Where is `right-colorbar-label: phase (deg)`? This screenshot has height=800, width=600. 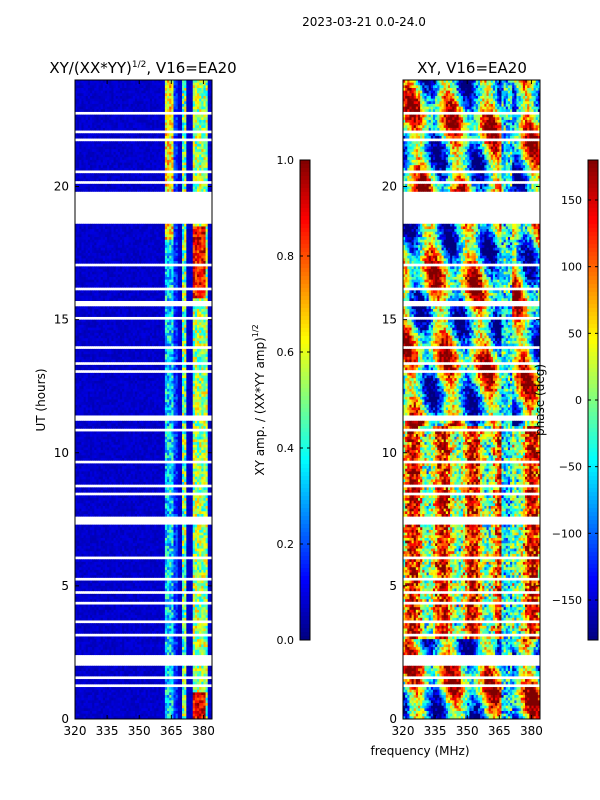
right-colorbar-label: phase (deg) is located at coordinates (540, 400).